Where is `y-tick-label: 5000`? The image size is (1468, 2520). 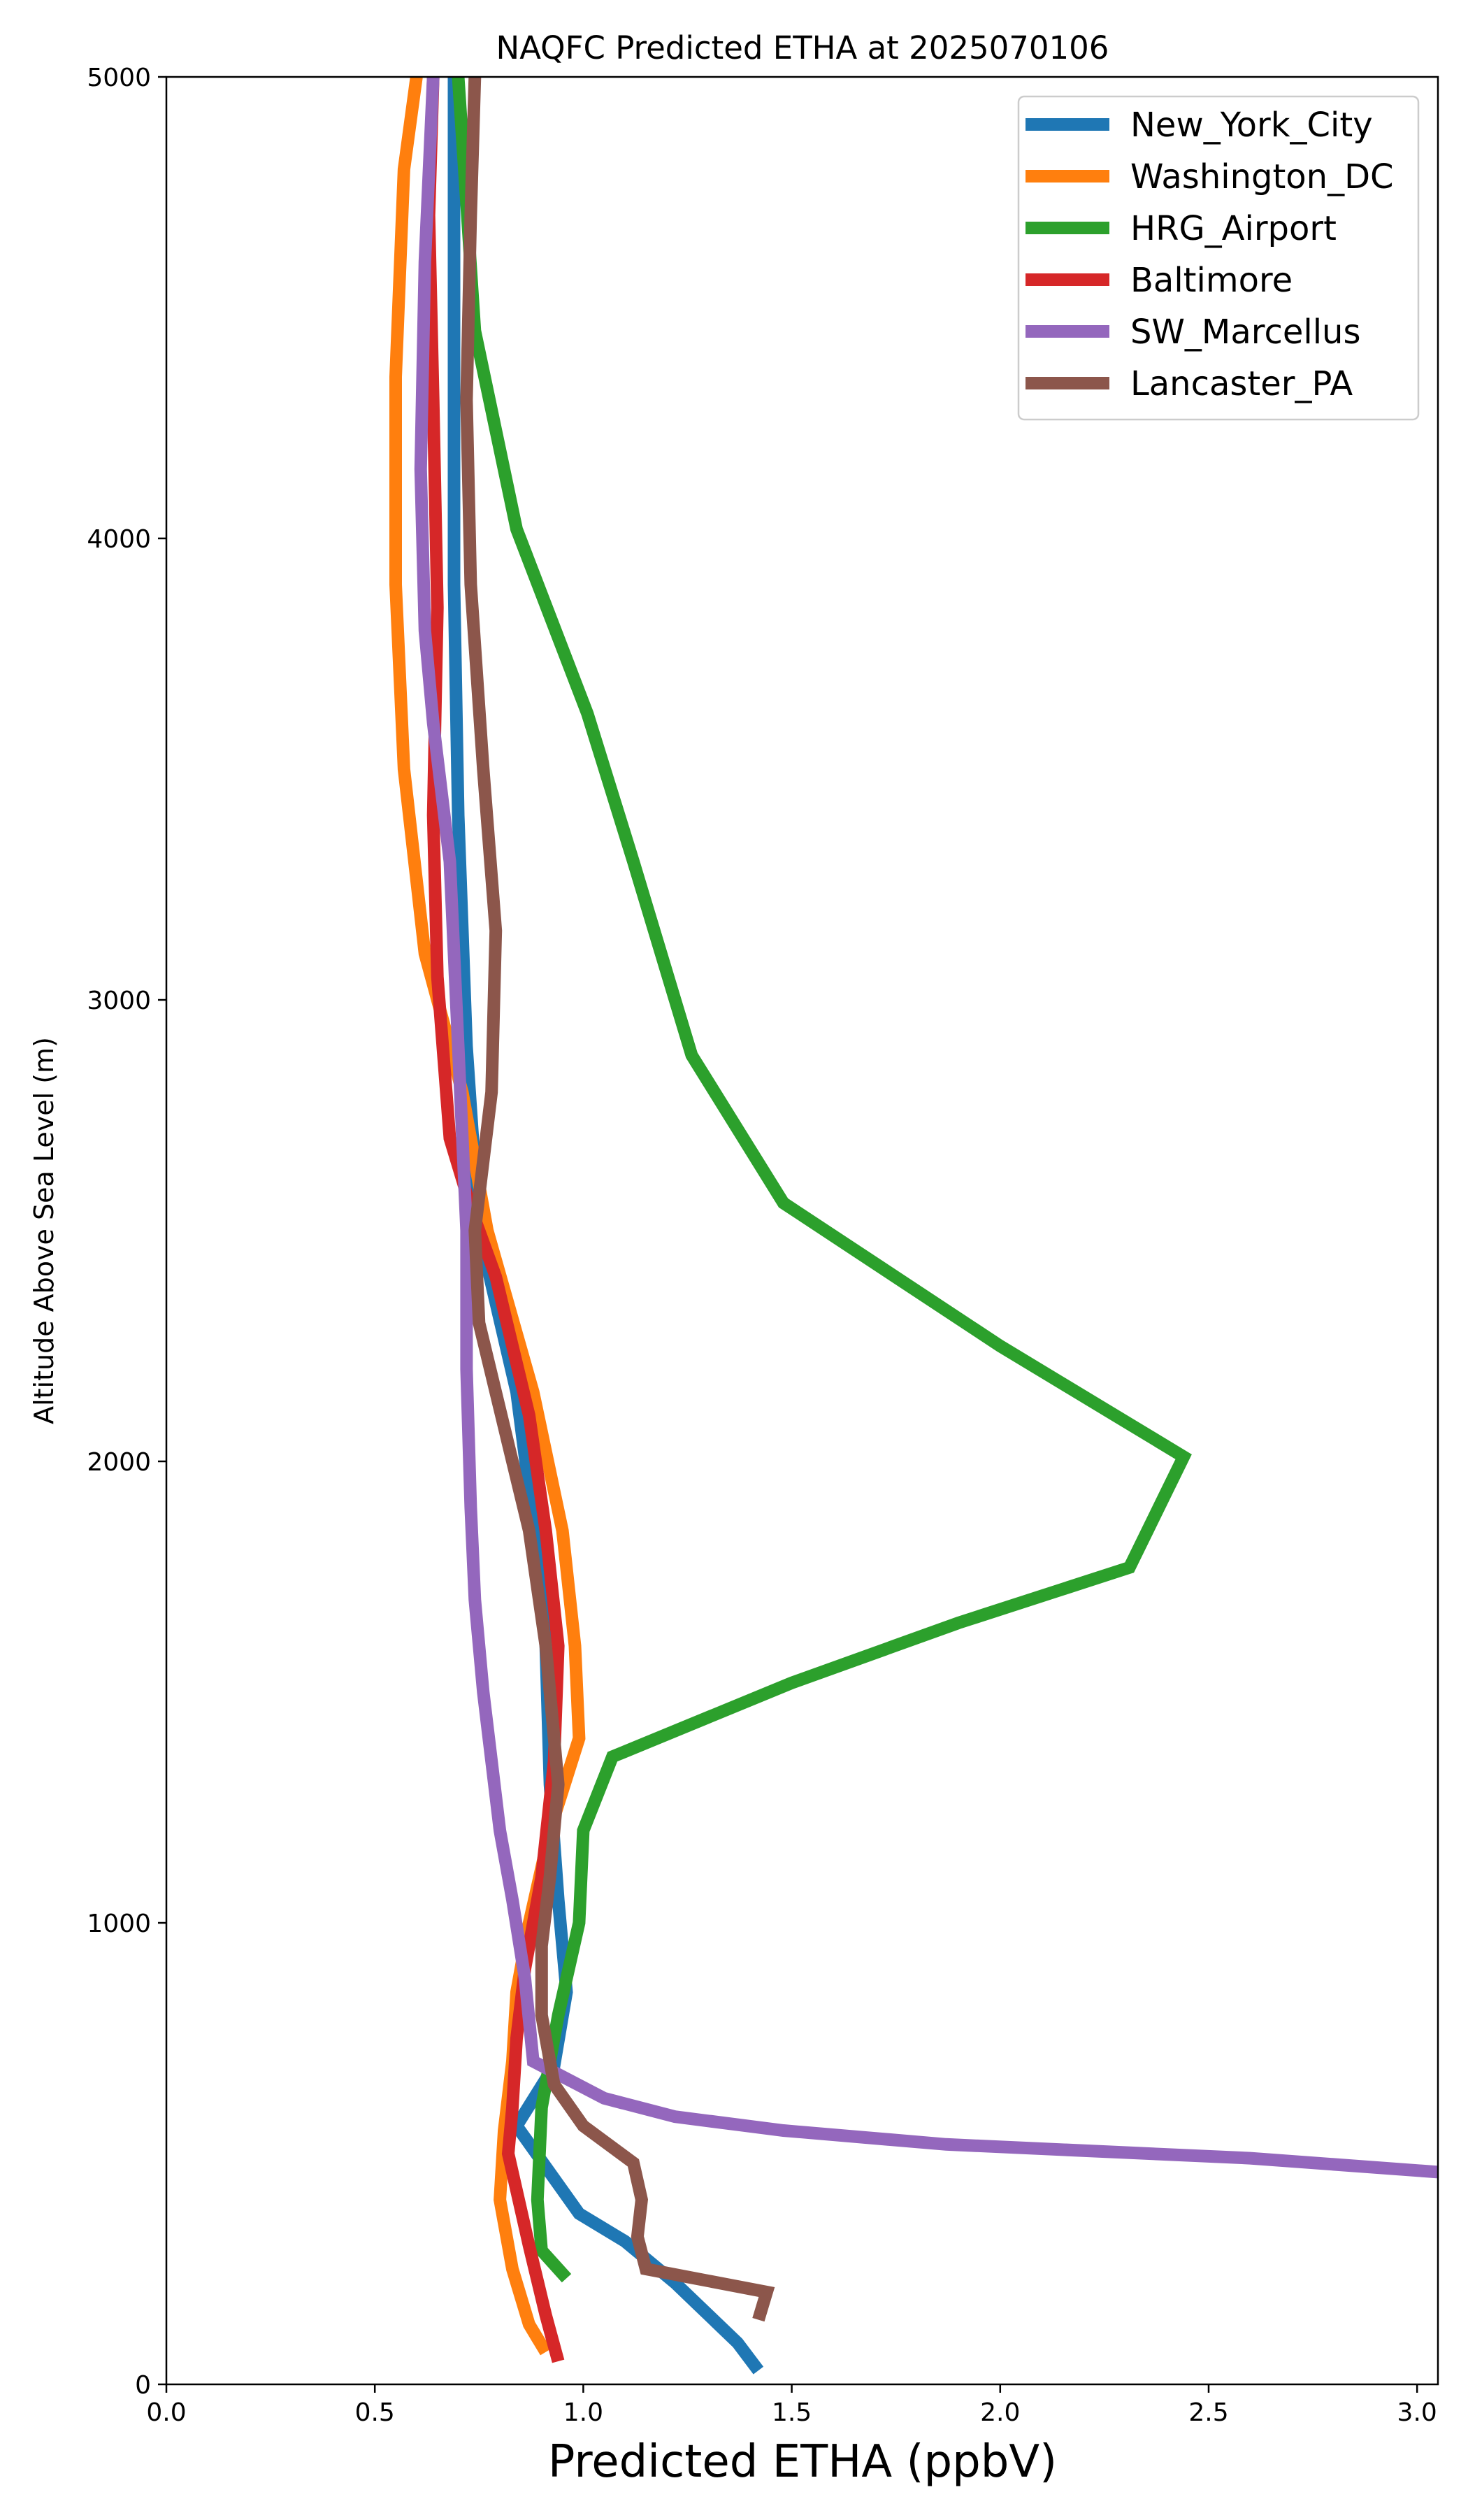
y-tick-label: 5000 is located at coordinates (119, 78).